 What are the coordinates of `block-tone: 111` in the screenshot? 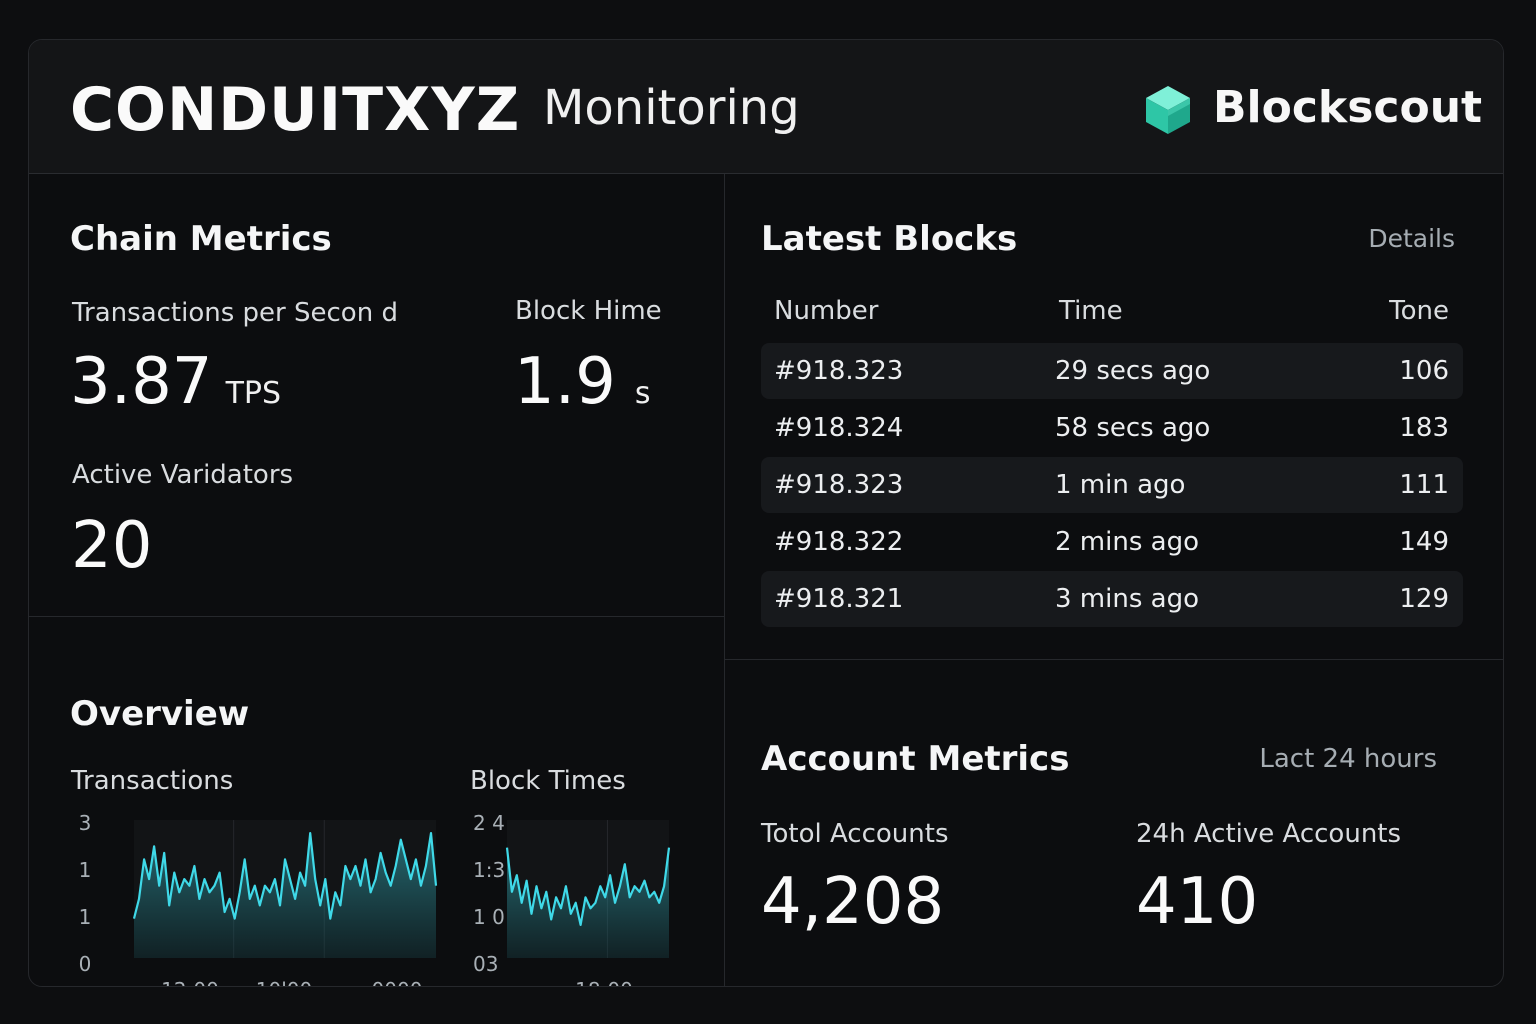 It's located at (1424, 485).